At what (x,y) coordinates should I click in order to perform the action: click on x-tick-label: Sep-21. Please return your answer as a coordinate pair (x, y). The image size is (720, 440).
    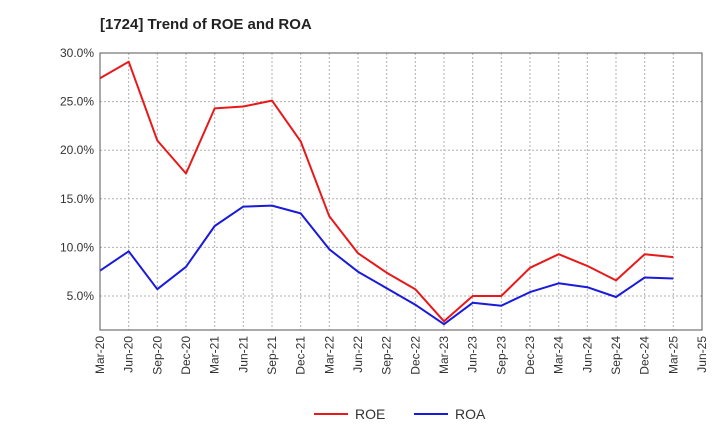
    Looking at the image, I should click on (272, 355).